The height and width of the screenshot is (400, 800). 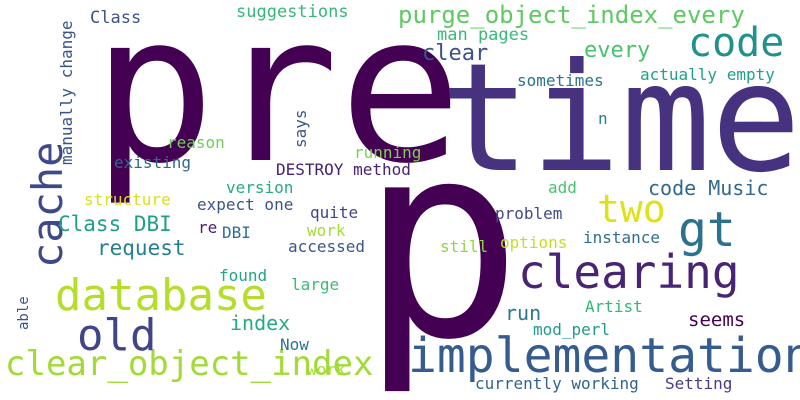 What do you see at coordinates (617, 50) in the screenshot?
I see `cloud-word: every` at bounding box center [617, 50].